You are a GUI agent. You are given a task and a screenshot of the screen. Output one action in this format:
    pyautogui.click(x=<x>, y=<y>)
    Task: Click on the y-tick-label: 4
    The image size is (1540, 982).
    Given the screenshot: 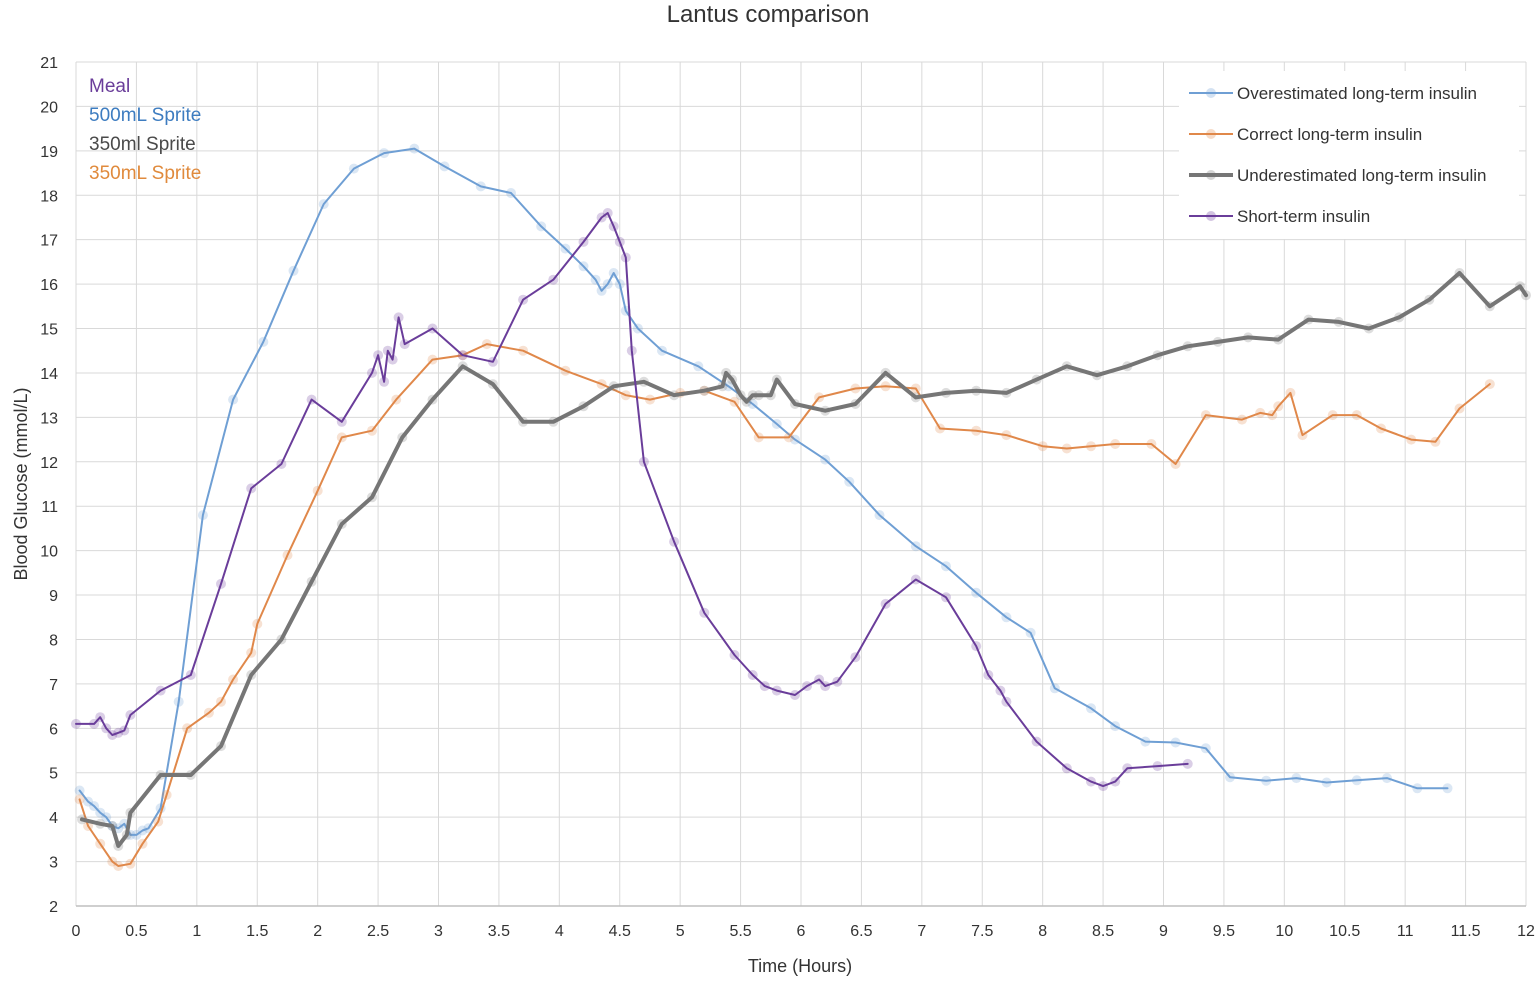 What is the action you would take?
    pyautogui.click(x=53, y=818)
    